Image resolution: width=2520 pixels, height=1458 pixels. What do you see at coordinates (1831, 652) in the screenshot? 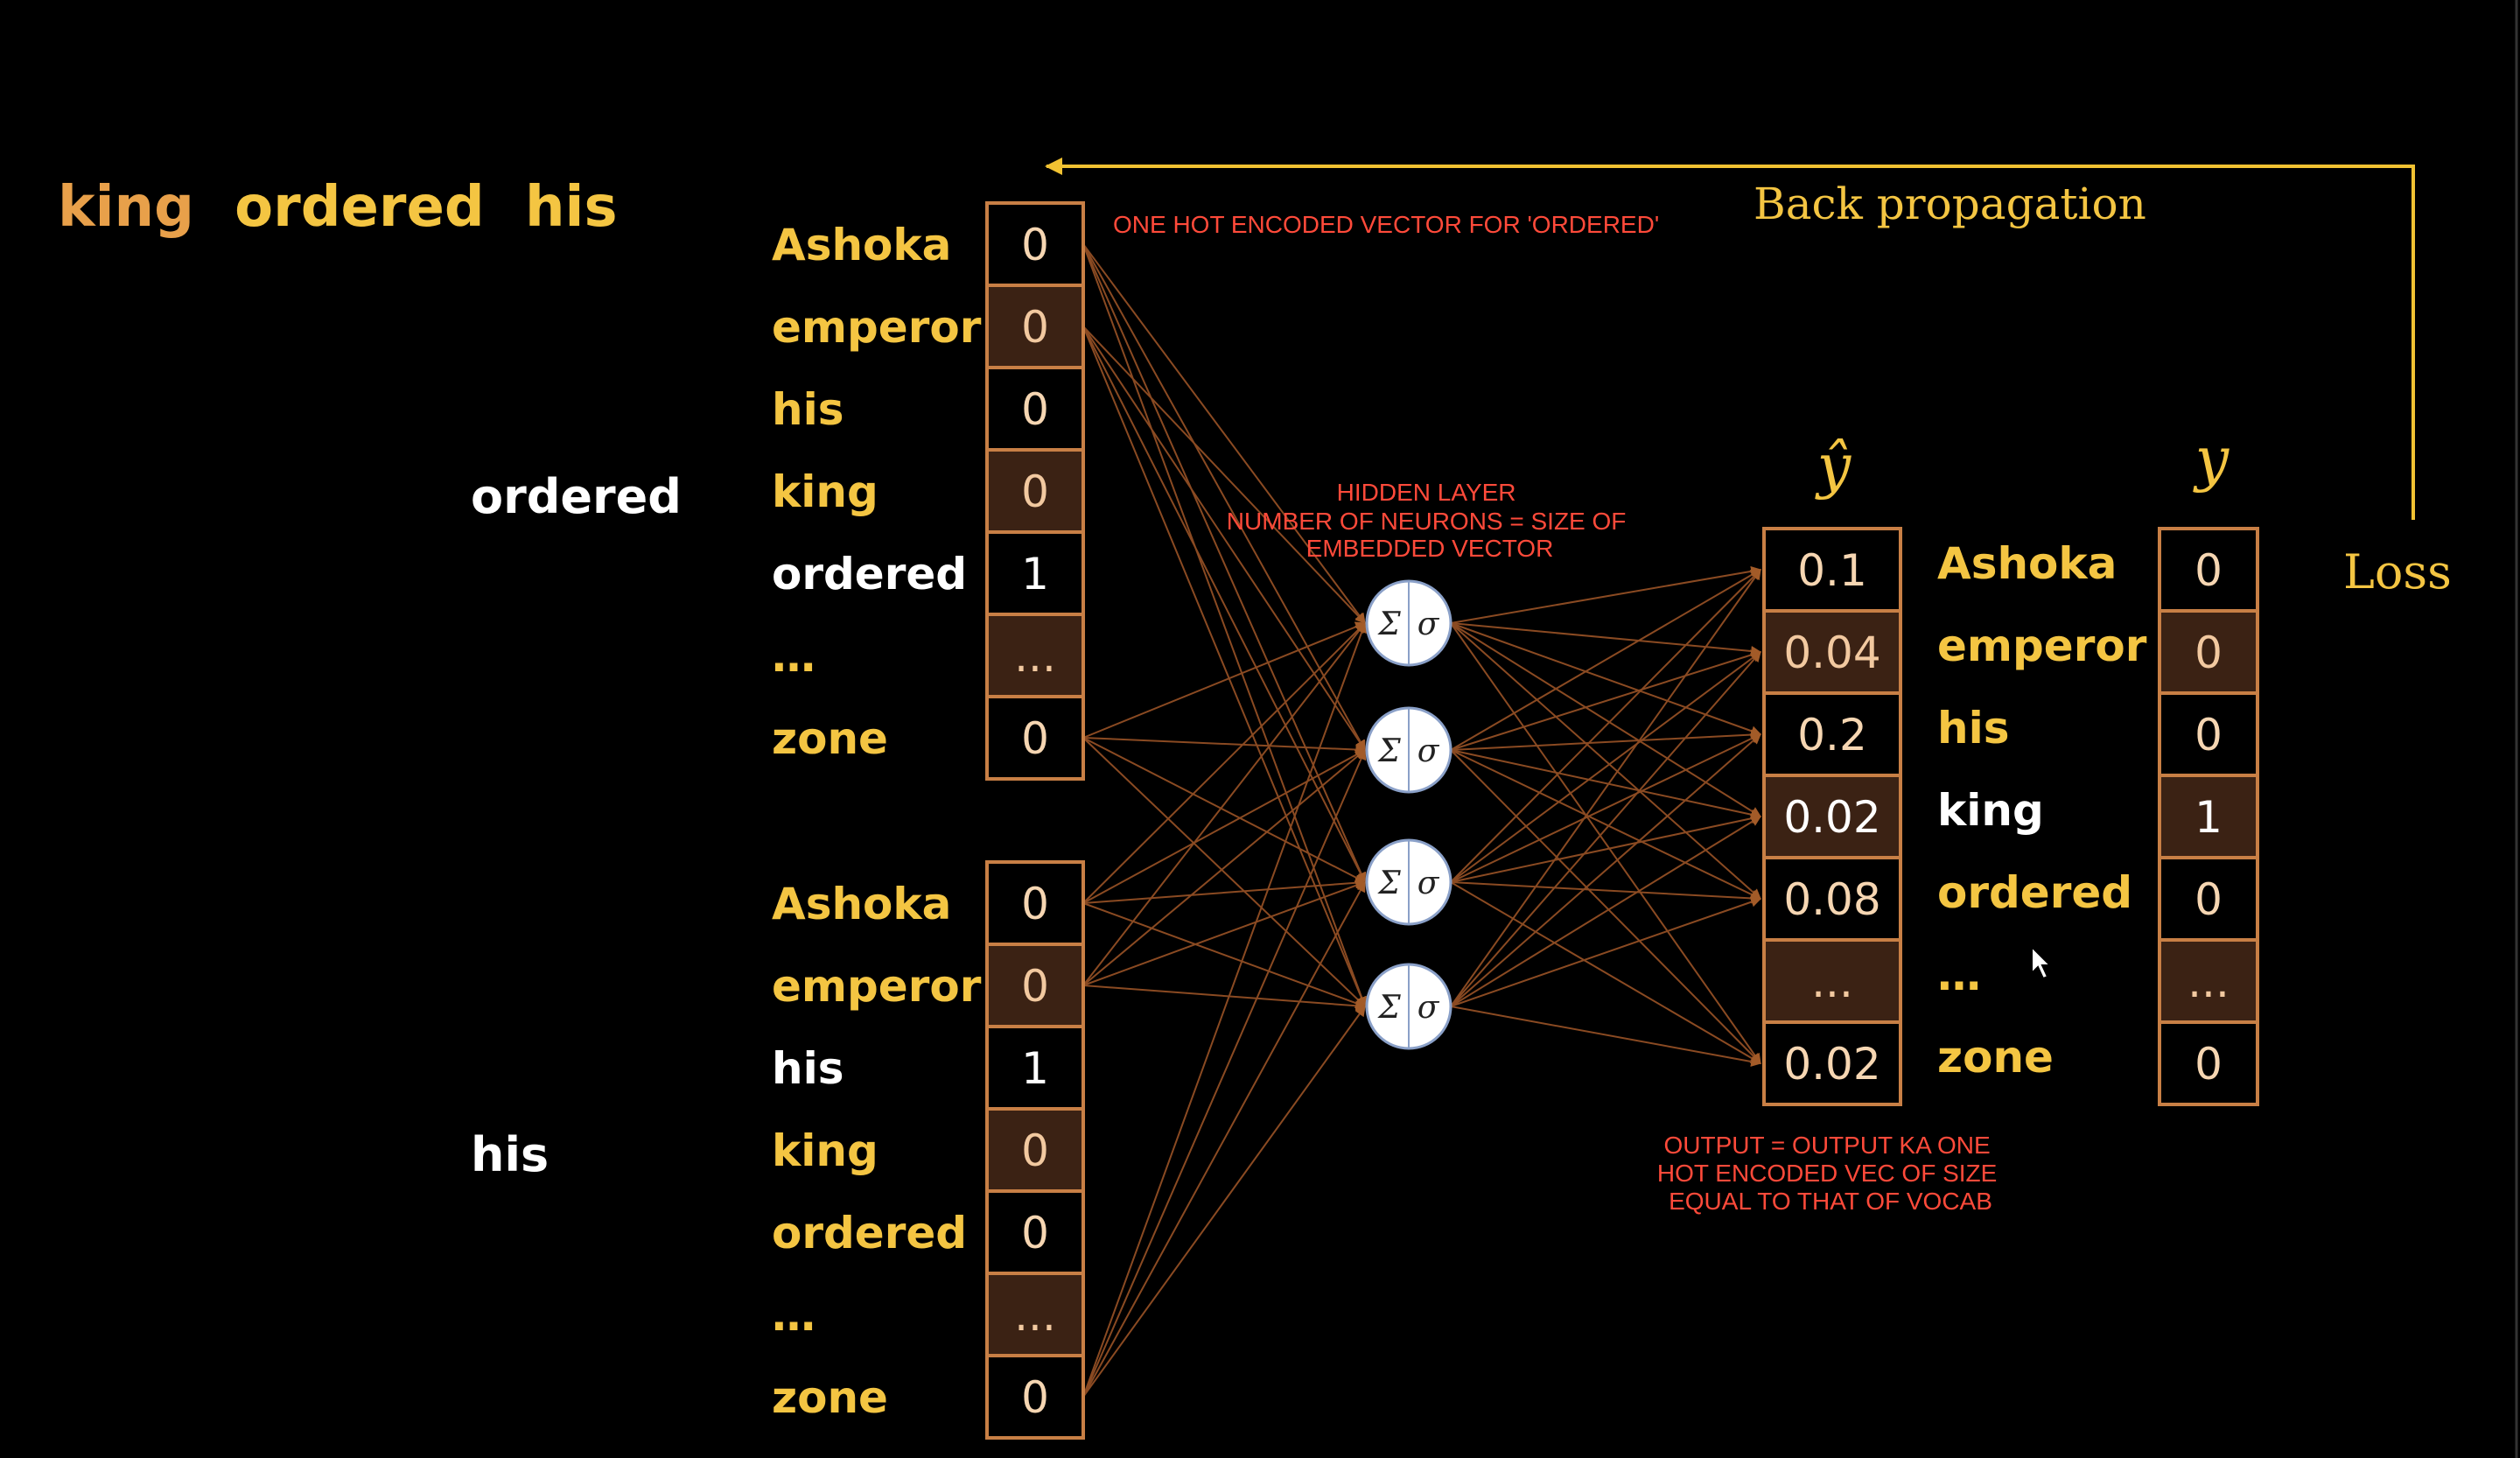
I see `y-hat-value: 0.04` at bounding box center [1831, 652].